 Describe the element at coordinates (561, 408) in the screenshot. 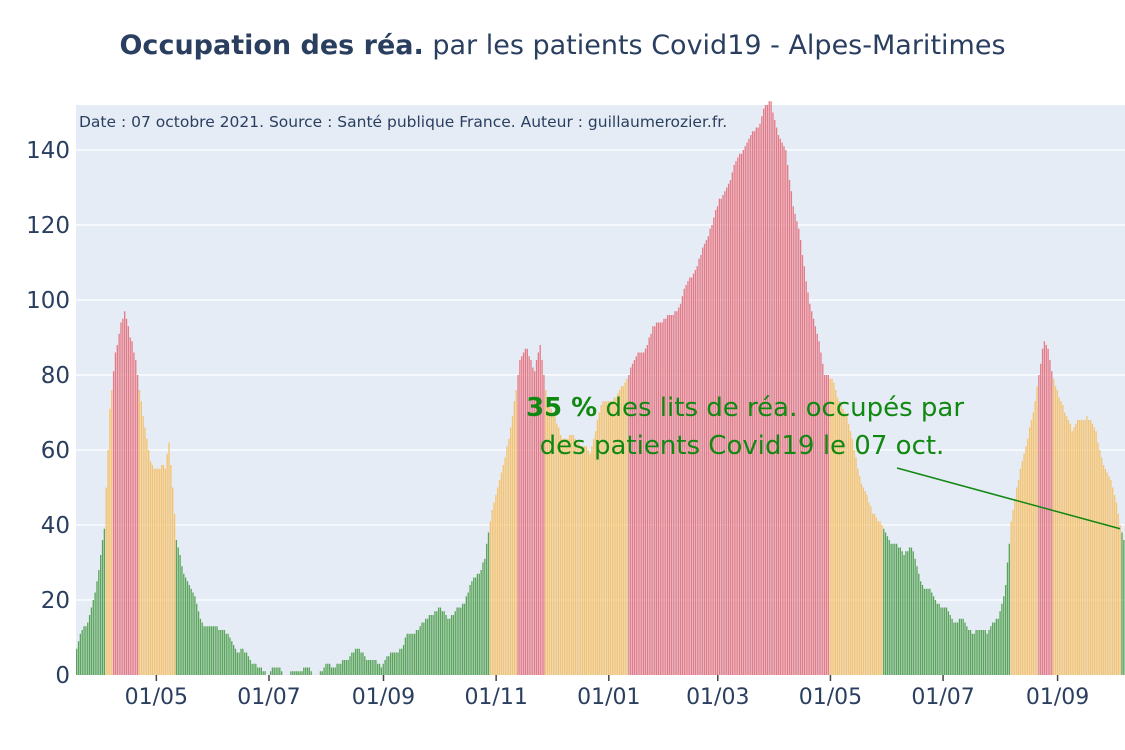

I see `annotation-percent: 35 %` at that location.